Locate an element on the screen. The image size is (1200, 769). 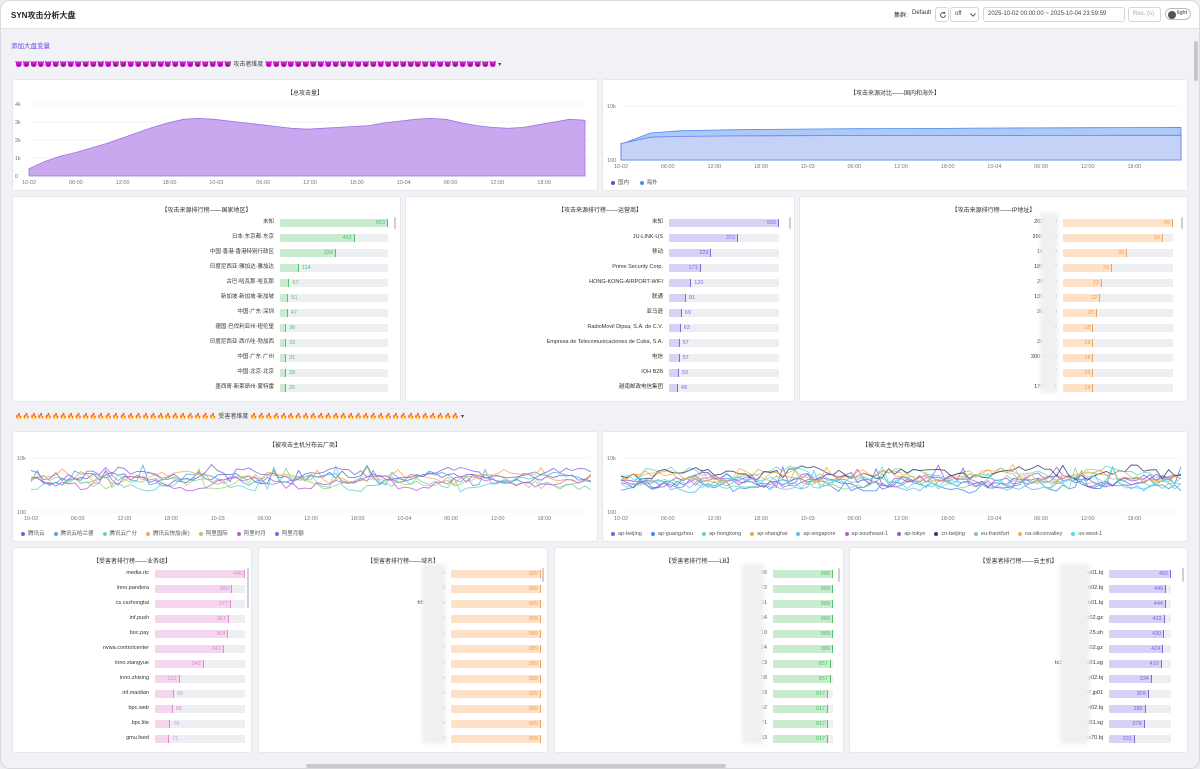
ranking-row: Prime Security Corp. 171 is located at coordinates (595, 267).